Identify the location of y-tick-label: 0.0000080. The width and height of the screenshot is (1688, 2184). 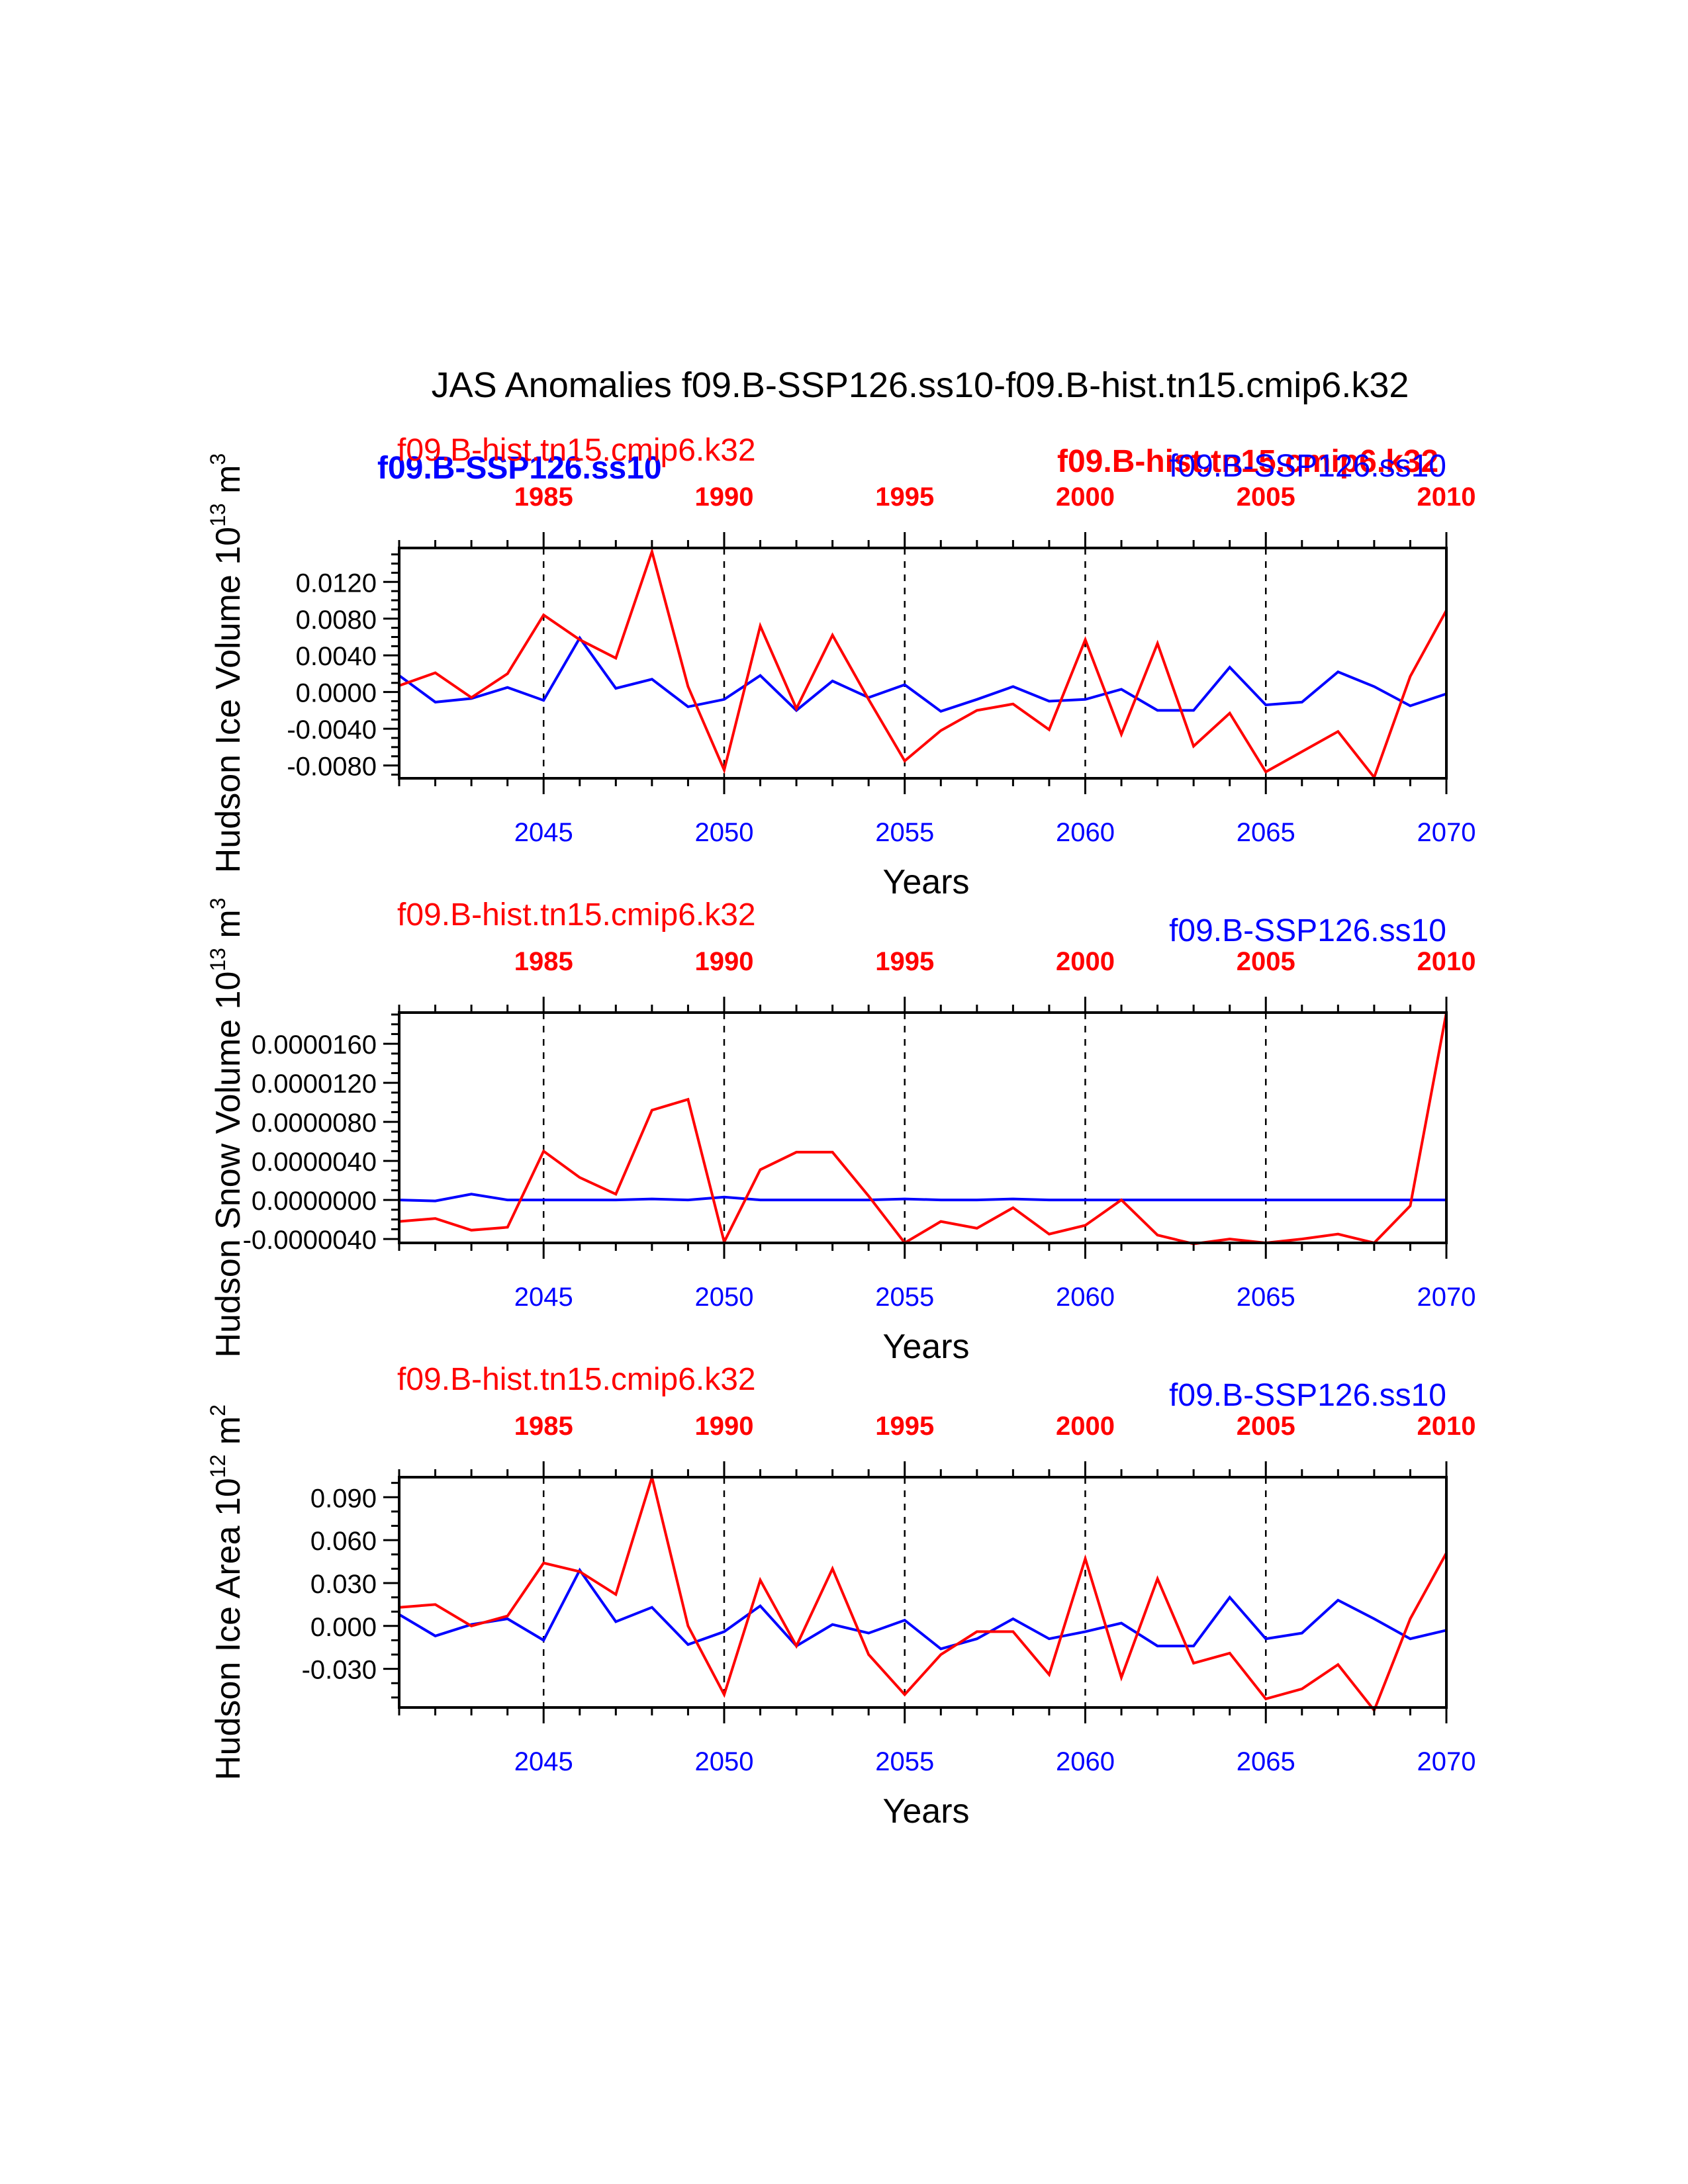
(314, 1123).